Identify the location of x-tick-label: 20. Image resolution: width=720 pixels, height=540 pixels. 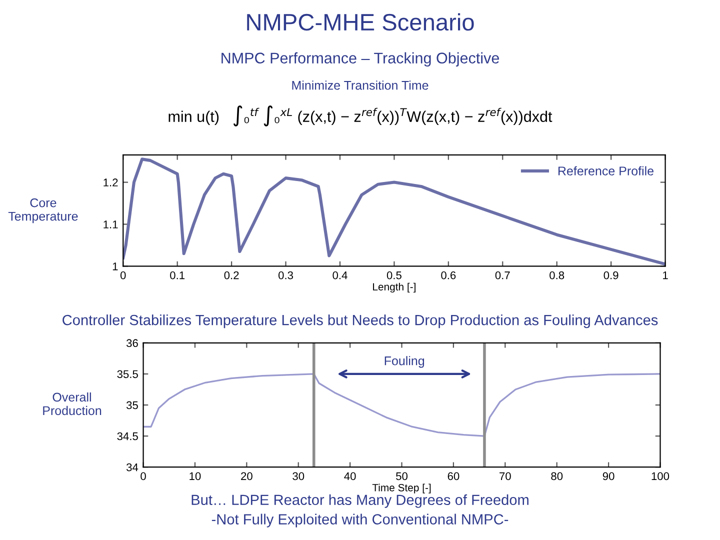
(246, 476).